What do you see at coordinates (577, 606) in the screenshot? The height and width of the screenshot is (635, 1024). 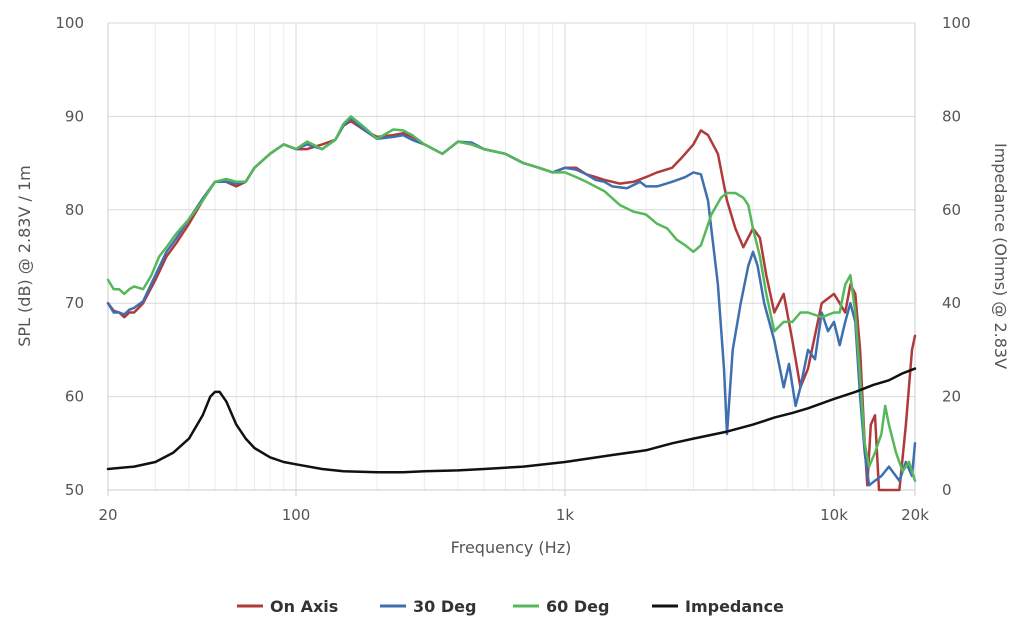 I see `legend-label-60-deg: 60 Deg` at bounding box center [577, 606].